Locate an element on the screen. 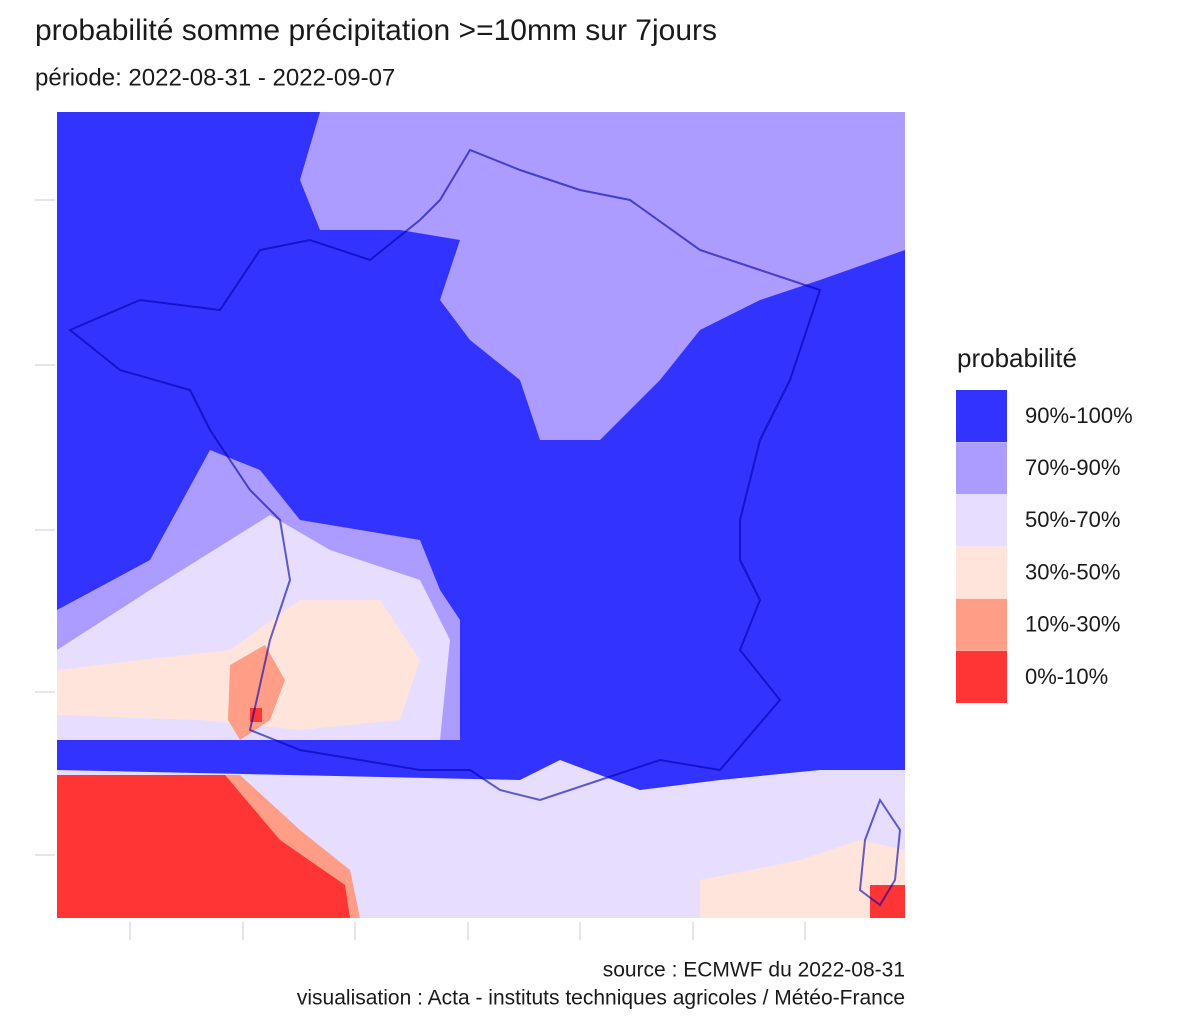  legend-label: 70%-90% is located at coordinates (1072, 467).